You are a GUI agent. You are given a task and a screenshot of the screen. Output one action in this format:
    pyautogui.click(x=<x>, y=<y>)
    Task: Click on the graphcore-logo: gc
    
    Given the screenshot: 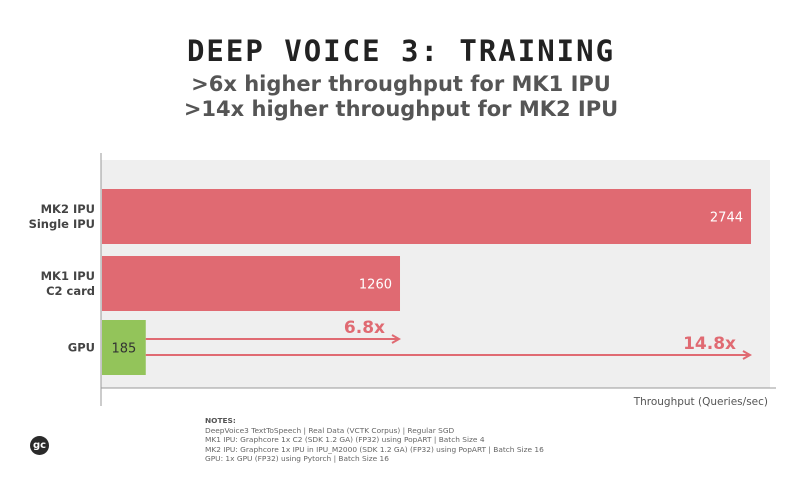 What is the action you would take?
    pyautogui.click(x=39, y=445)
    